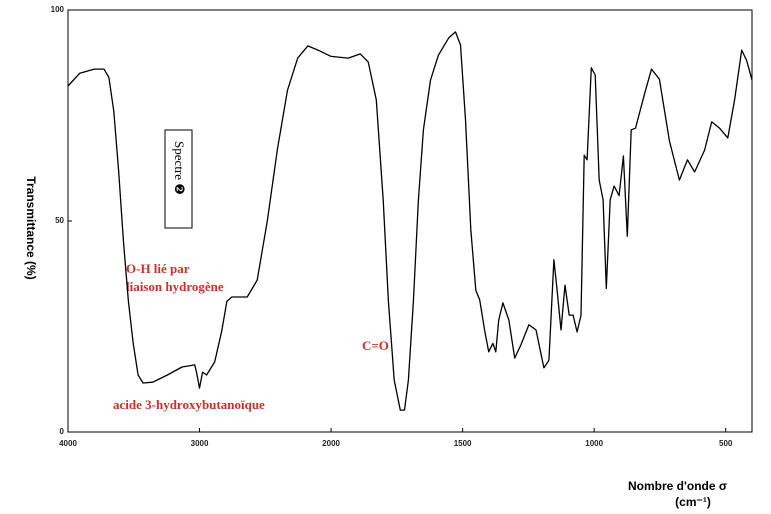  What do you see at coordinates (179, 168) in the screenshot?
I see `spectrum-label: Spectre ❷` at bounding box center [179, 168].